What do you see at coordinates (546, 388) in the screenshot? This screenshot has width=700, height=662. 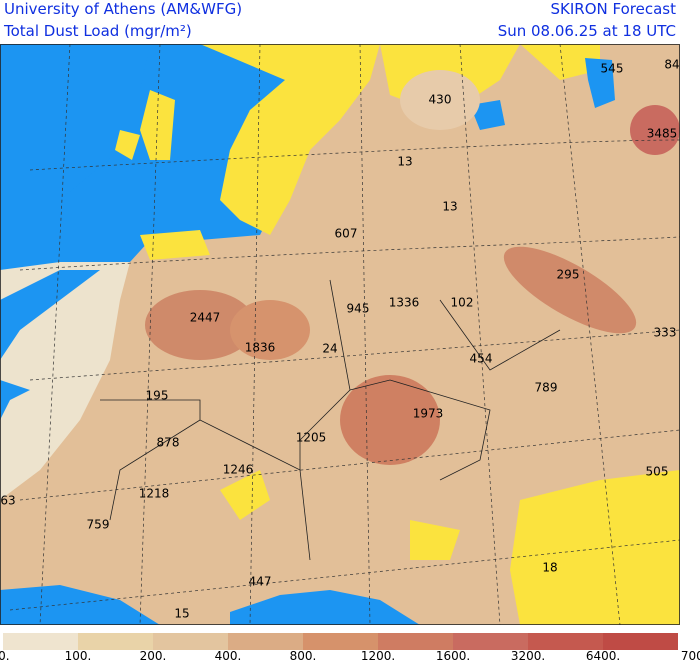 I see `map-label: 789` at bounding box center [546, 388].